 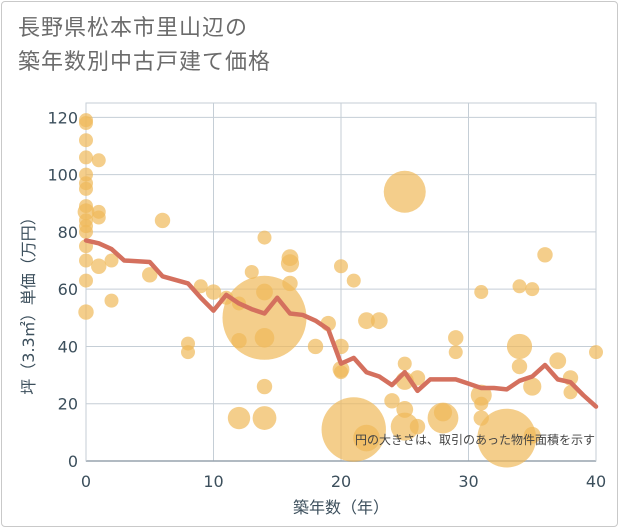 I want to click on x-axis-title: 築年数（年）, so click(x=341, y=507).